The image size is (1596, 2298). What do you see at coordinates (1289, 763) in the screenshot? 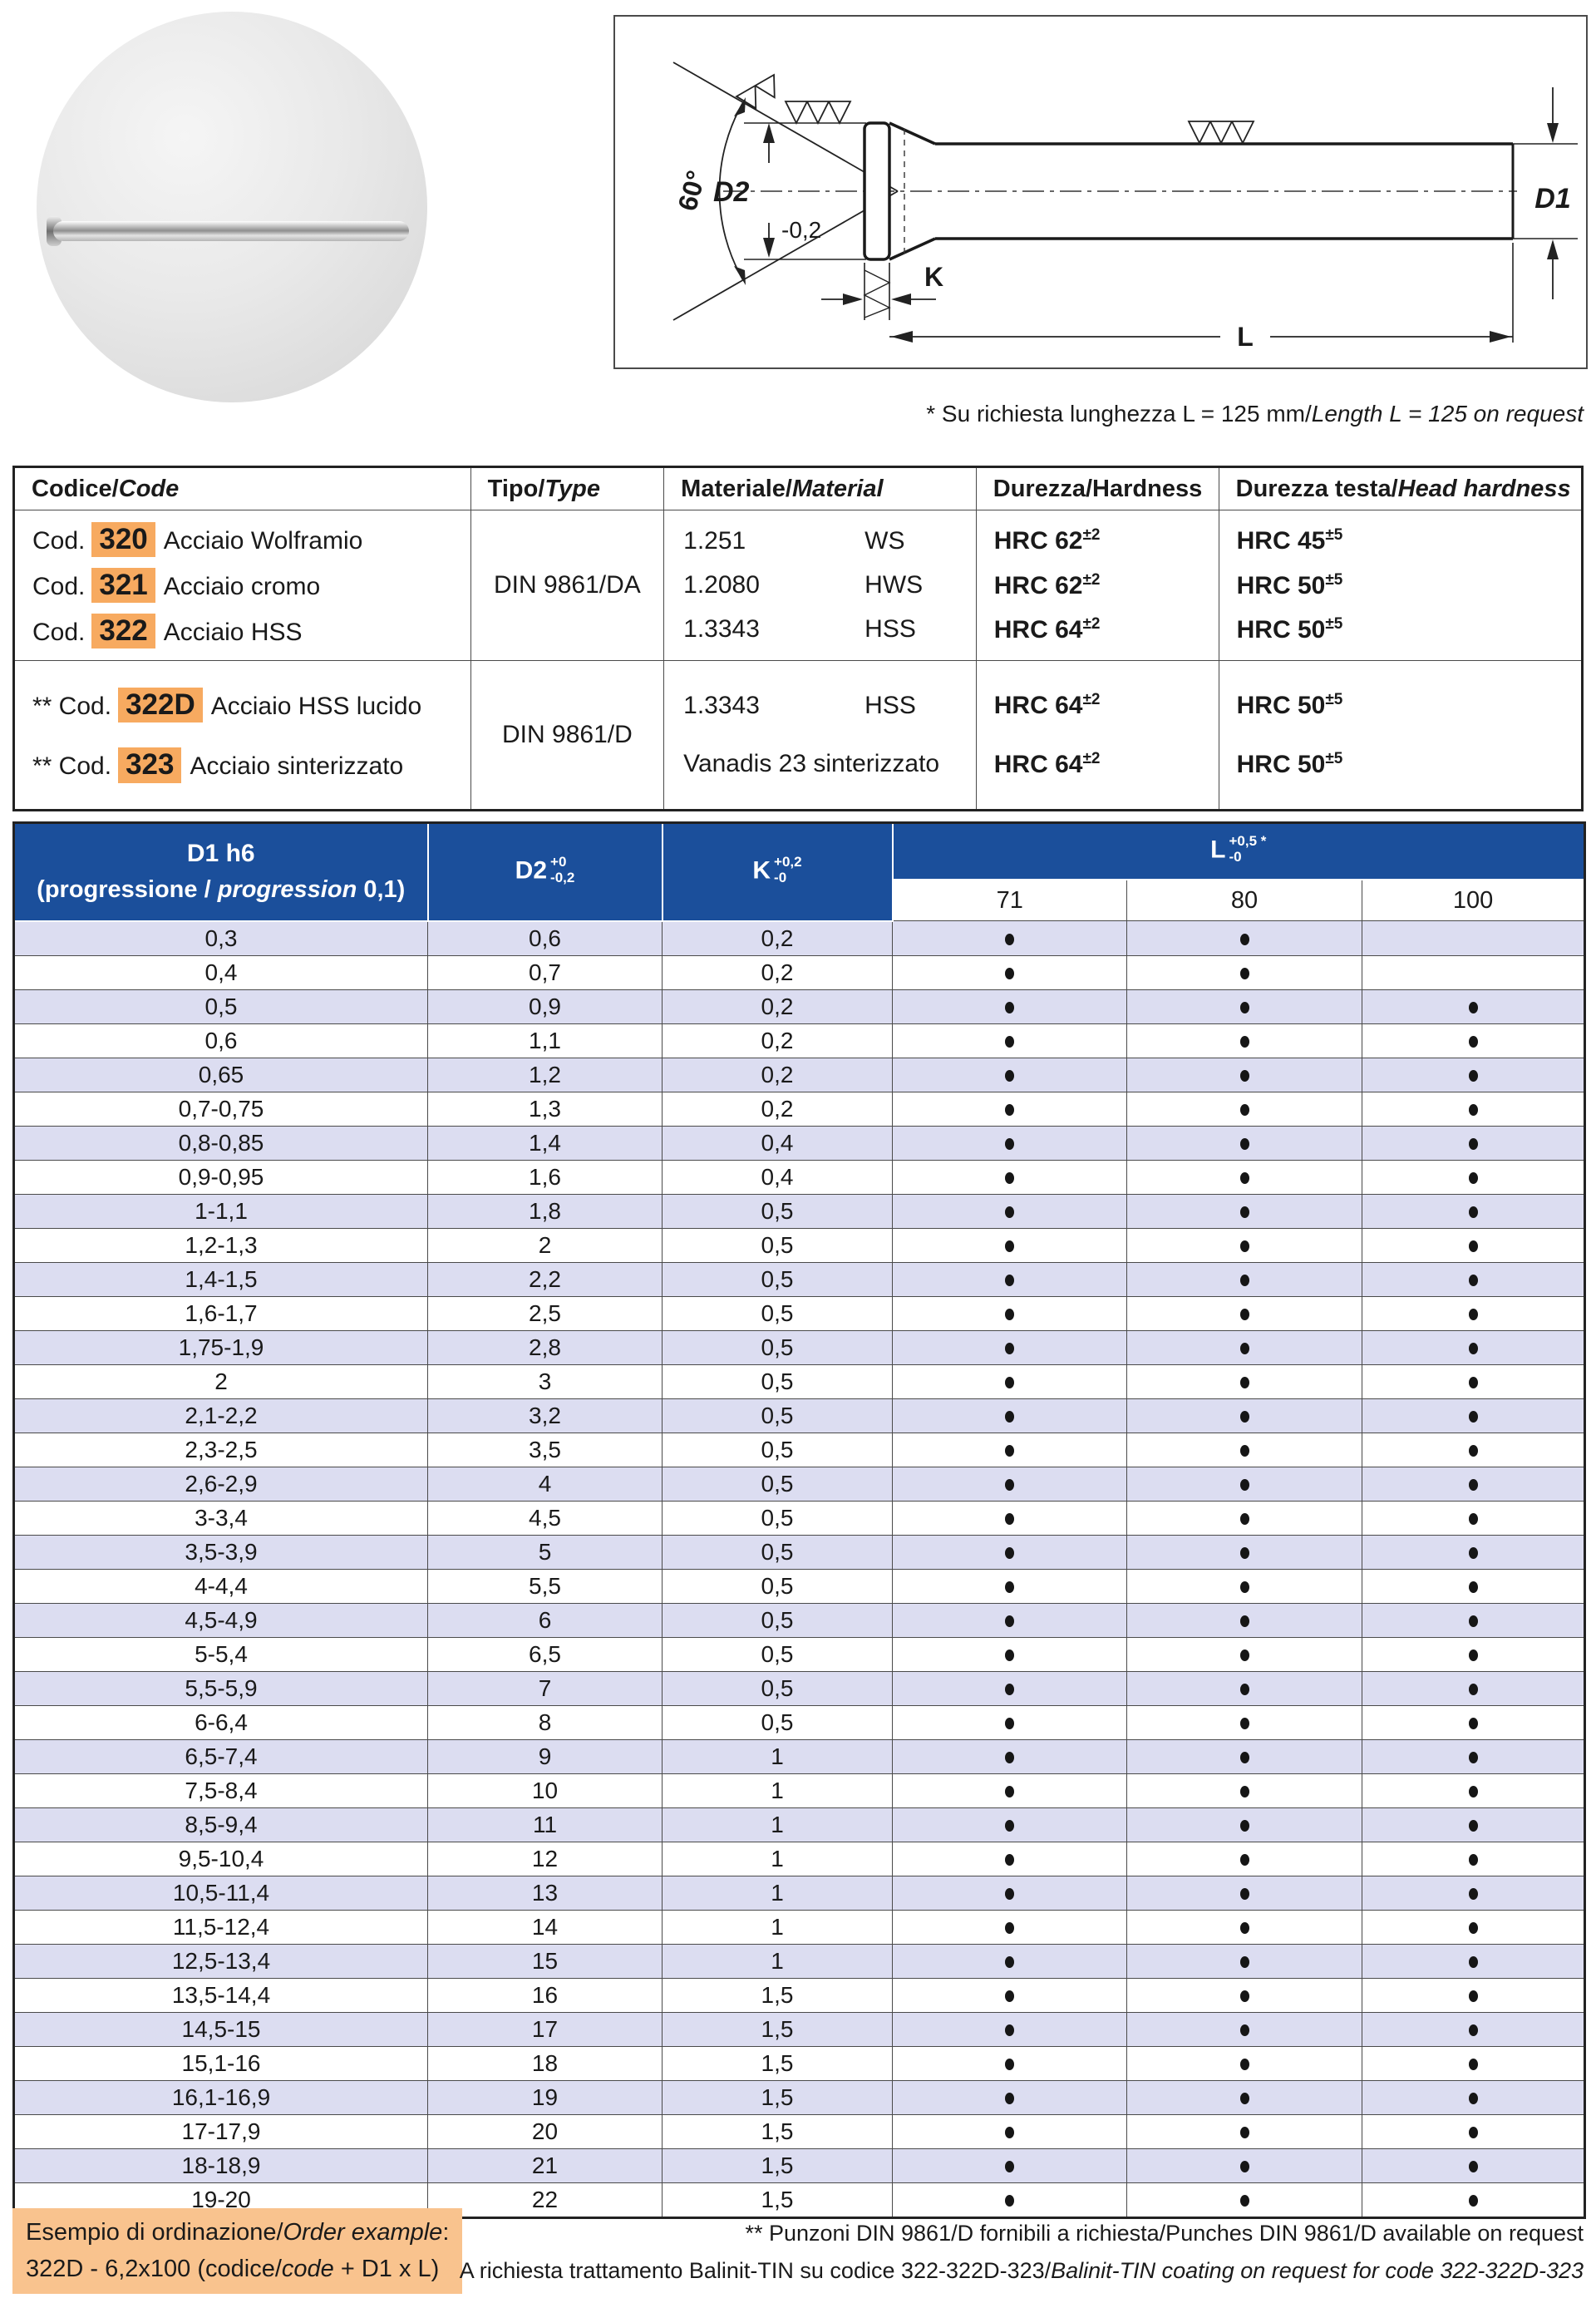
I see `head-hardness-line: HRC 50±5` at bounding box center [1289, 763].